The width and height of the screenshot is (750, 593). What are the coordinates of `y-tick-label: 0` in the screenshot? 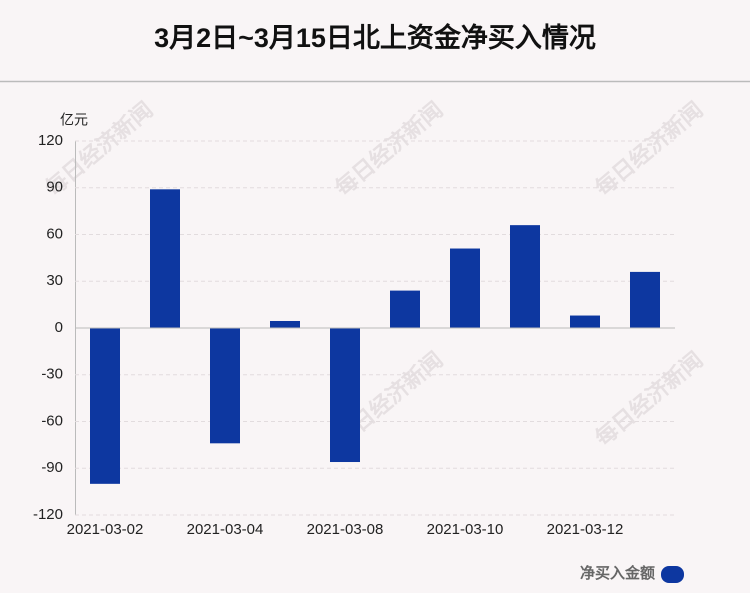 It's located at (59, 327).